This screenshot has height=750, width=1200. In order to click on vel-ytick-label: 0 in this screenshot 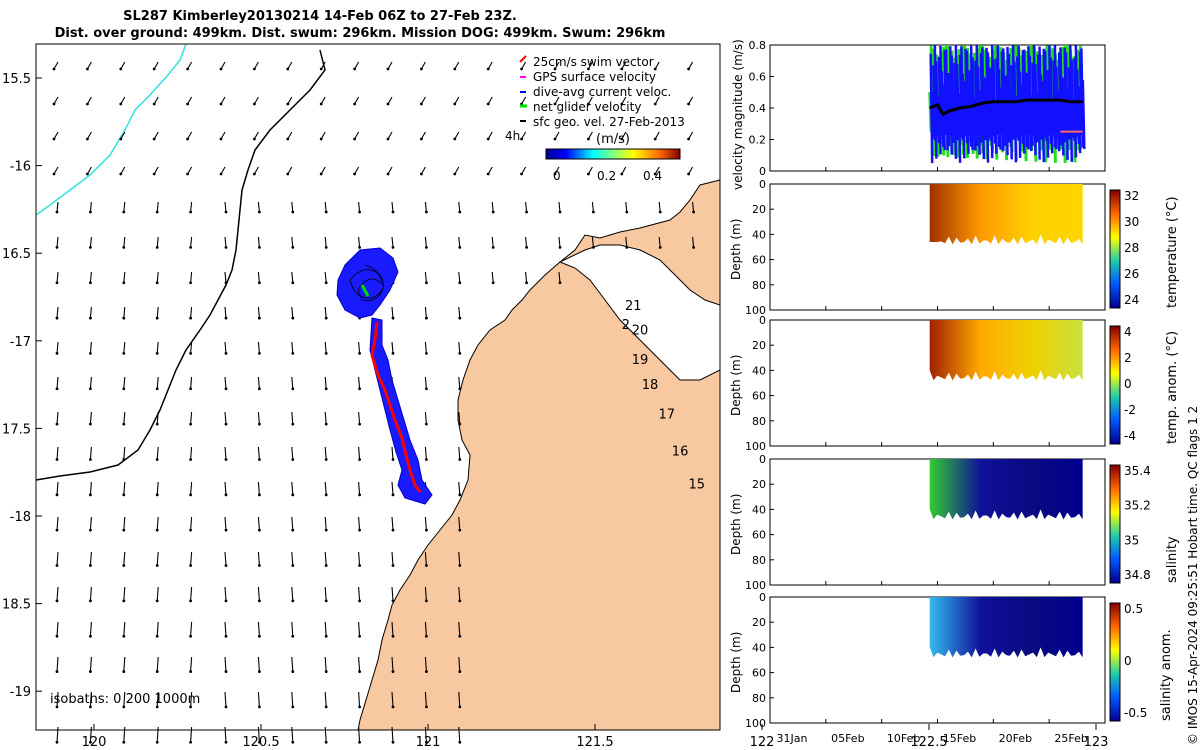, I will do `click(762, 171)`.